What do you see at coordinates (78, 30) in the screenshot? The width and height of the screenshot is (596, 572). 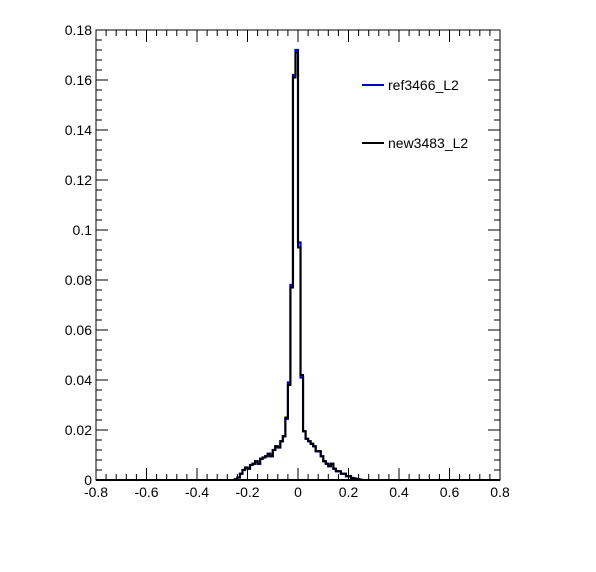 I see `y-tick-label: 0.18` at bounding box center [78, 30].